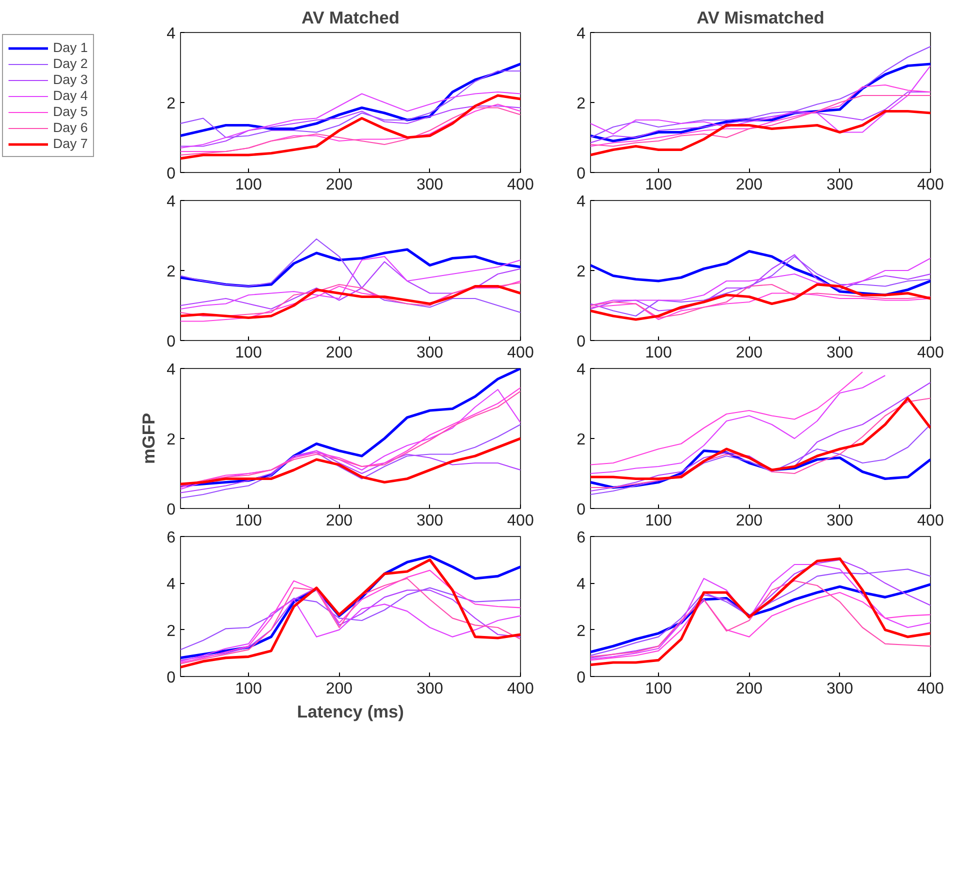 Image resolution: width=970 pixels, height=885 pixels. I want to click on legend-label: Day 5, so click(70, 111).